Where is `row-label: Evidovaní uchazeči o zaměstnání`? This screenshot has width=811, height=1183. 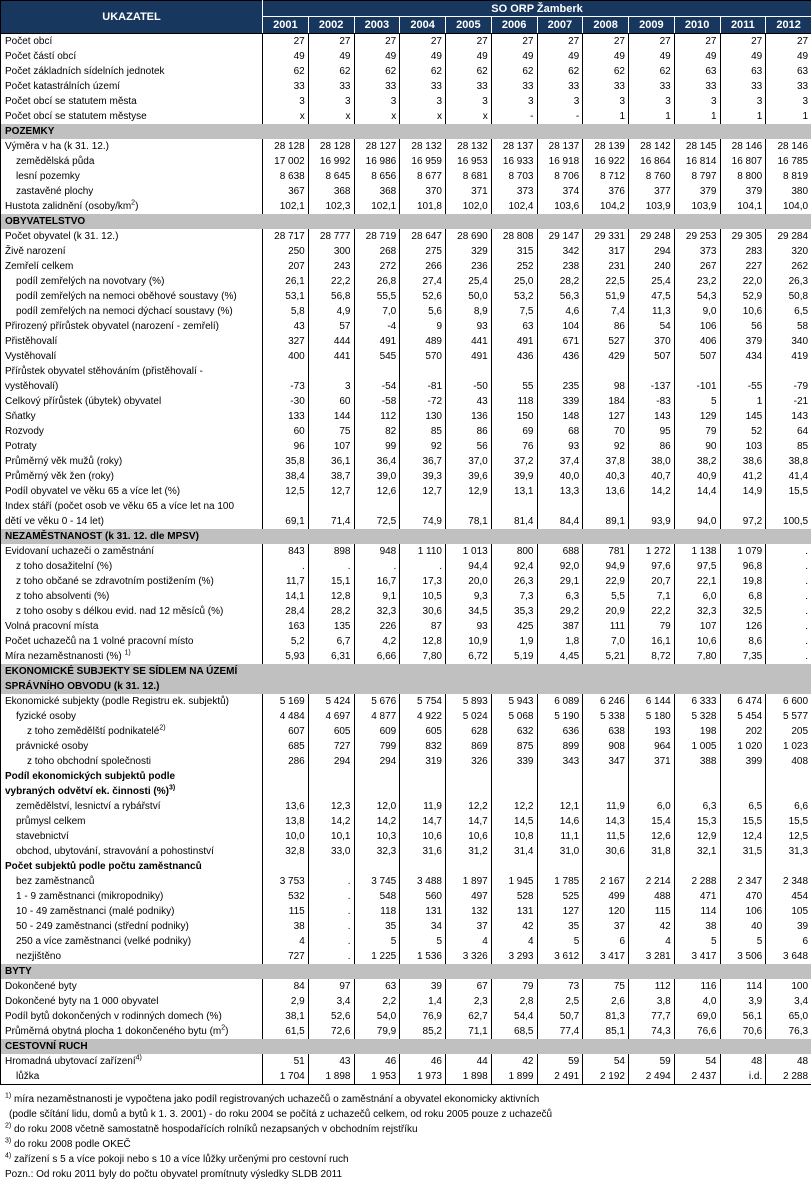
row-label: Evidovaní uchazeči o zaměstnání is located at coordinates (79, 551).